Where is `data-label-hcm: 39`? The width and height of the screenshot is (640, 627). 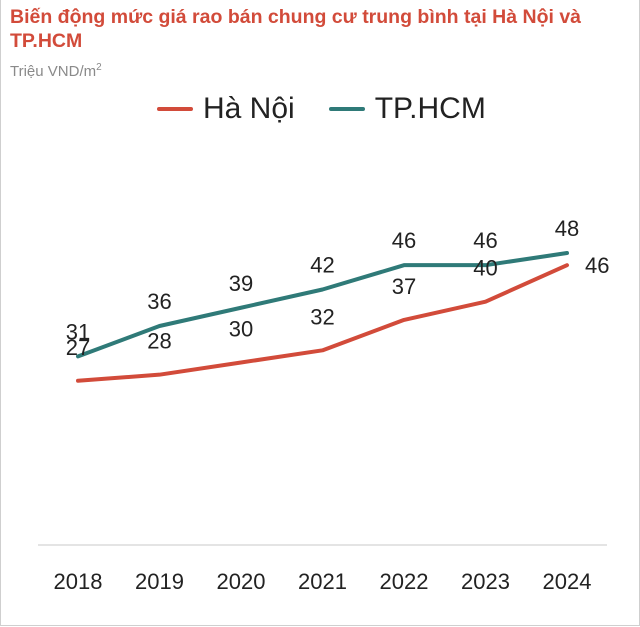
data-label-hcm: 39 is located at coordinates (241, 283).